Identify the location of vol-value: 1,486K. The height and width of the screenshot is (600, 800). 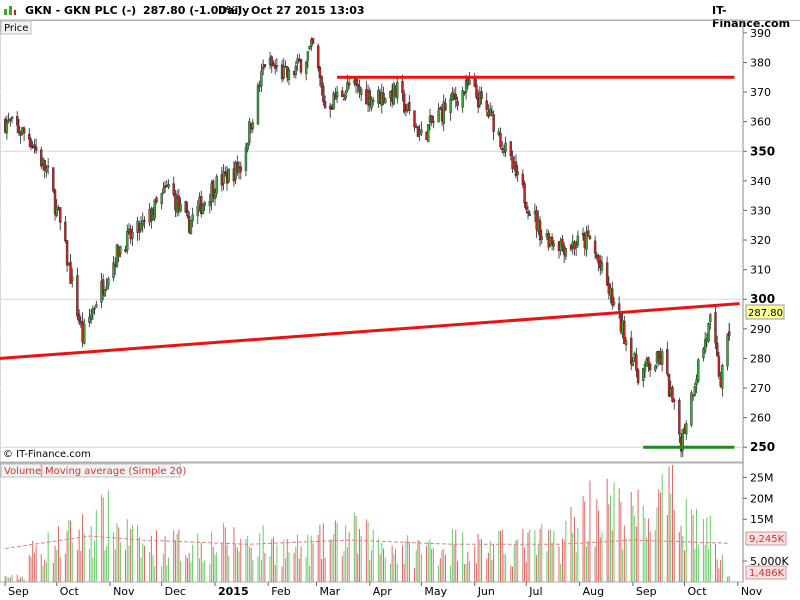
(767, 573).